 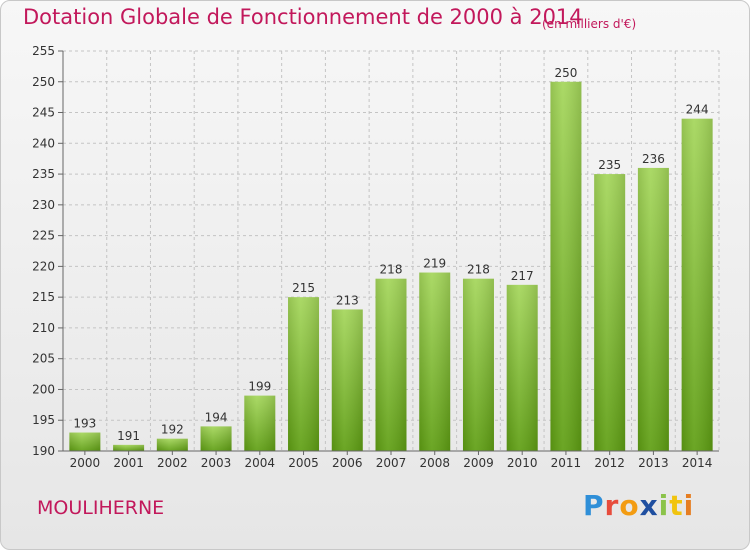 What do you see at coordinates (43, 451) in the screenshot?
I see `y-tick-label: 190` at bounding box center [43, 451].